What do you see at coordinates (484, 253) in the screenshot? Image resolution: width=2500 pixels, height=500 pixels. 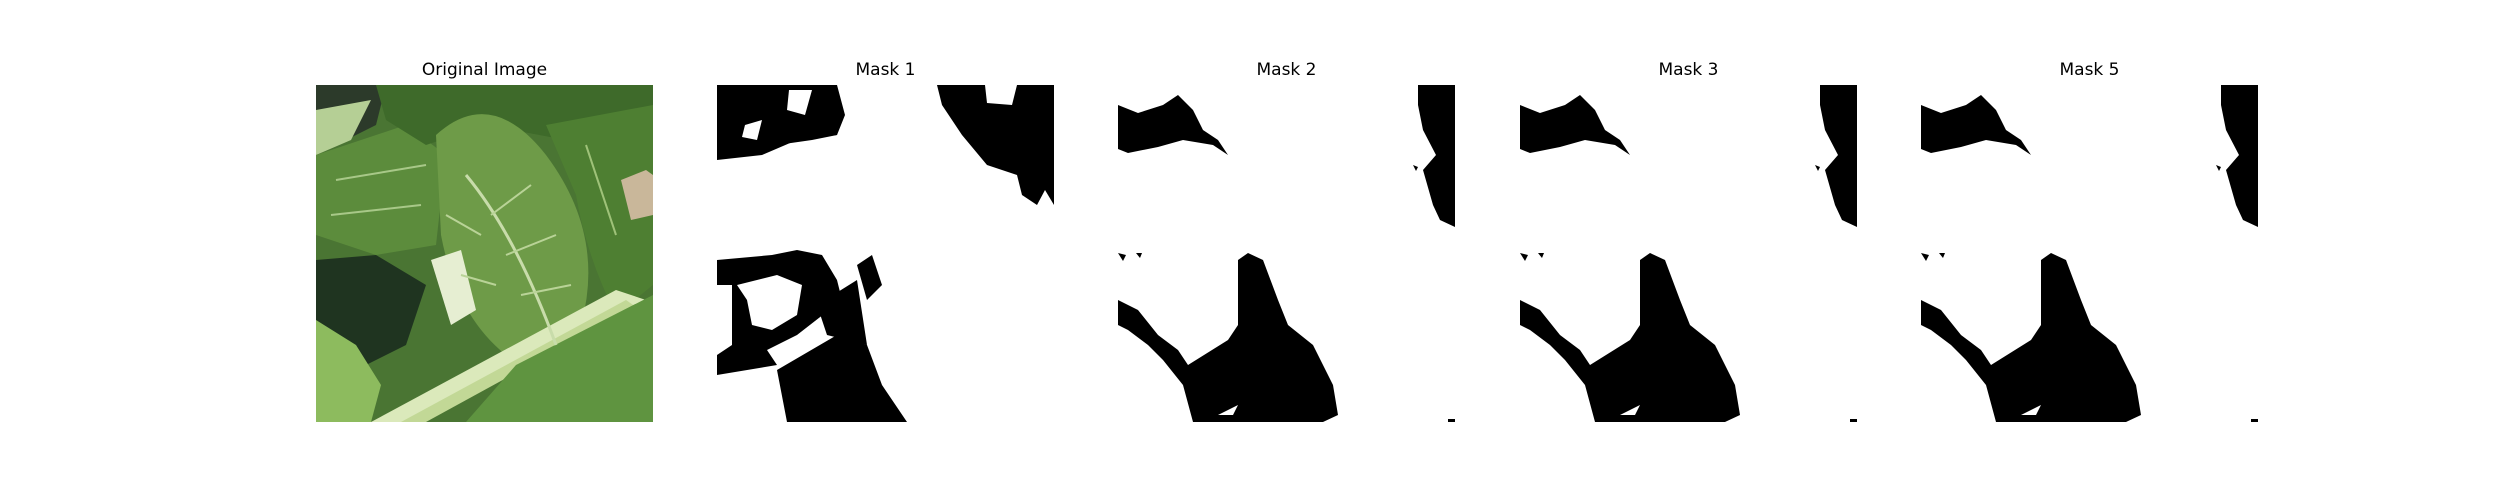 I see `original-image` at bounding box center [484, 253].